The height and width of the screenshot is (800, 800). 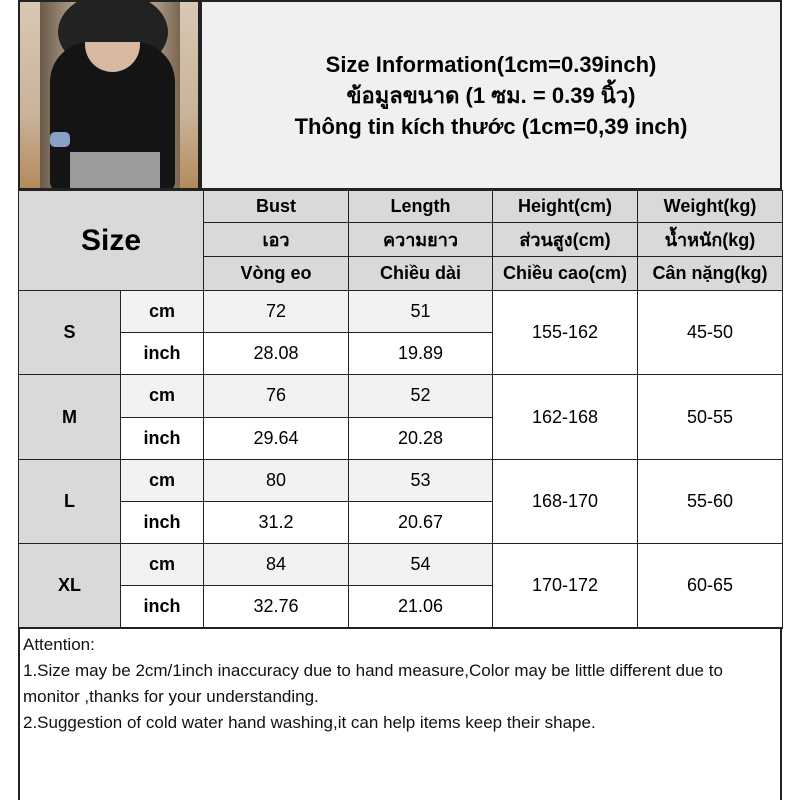 I want to click on size-label: S, so click(x=69, y=333).